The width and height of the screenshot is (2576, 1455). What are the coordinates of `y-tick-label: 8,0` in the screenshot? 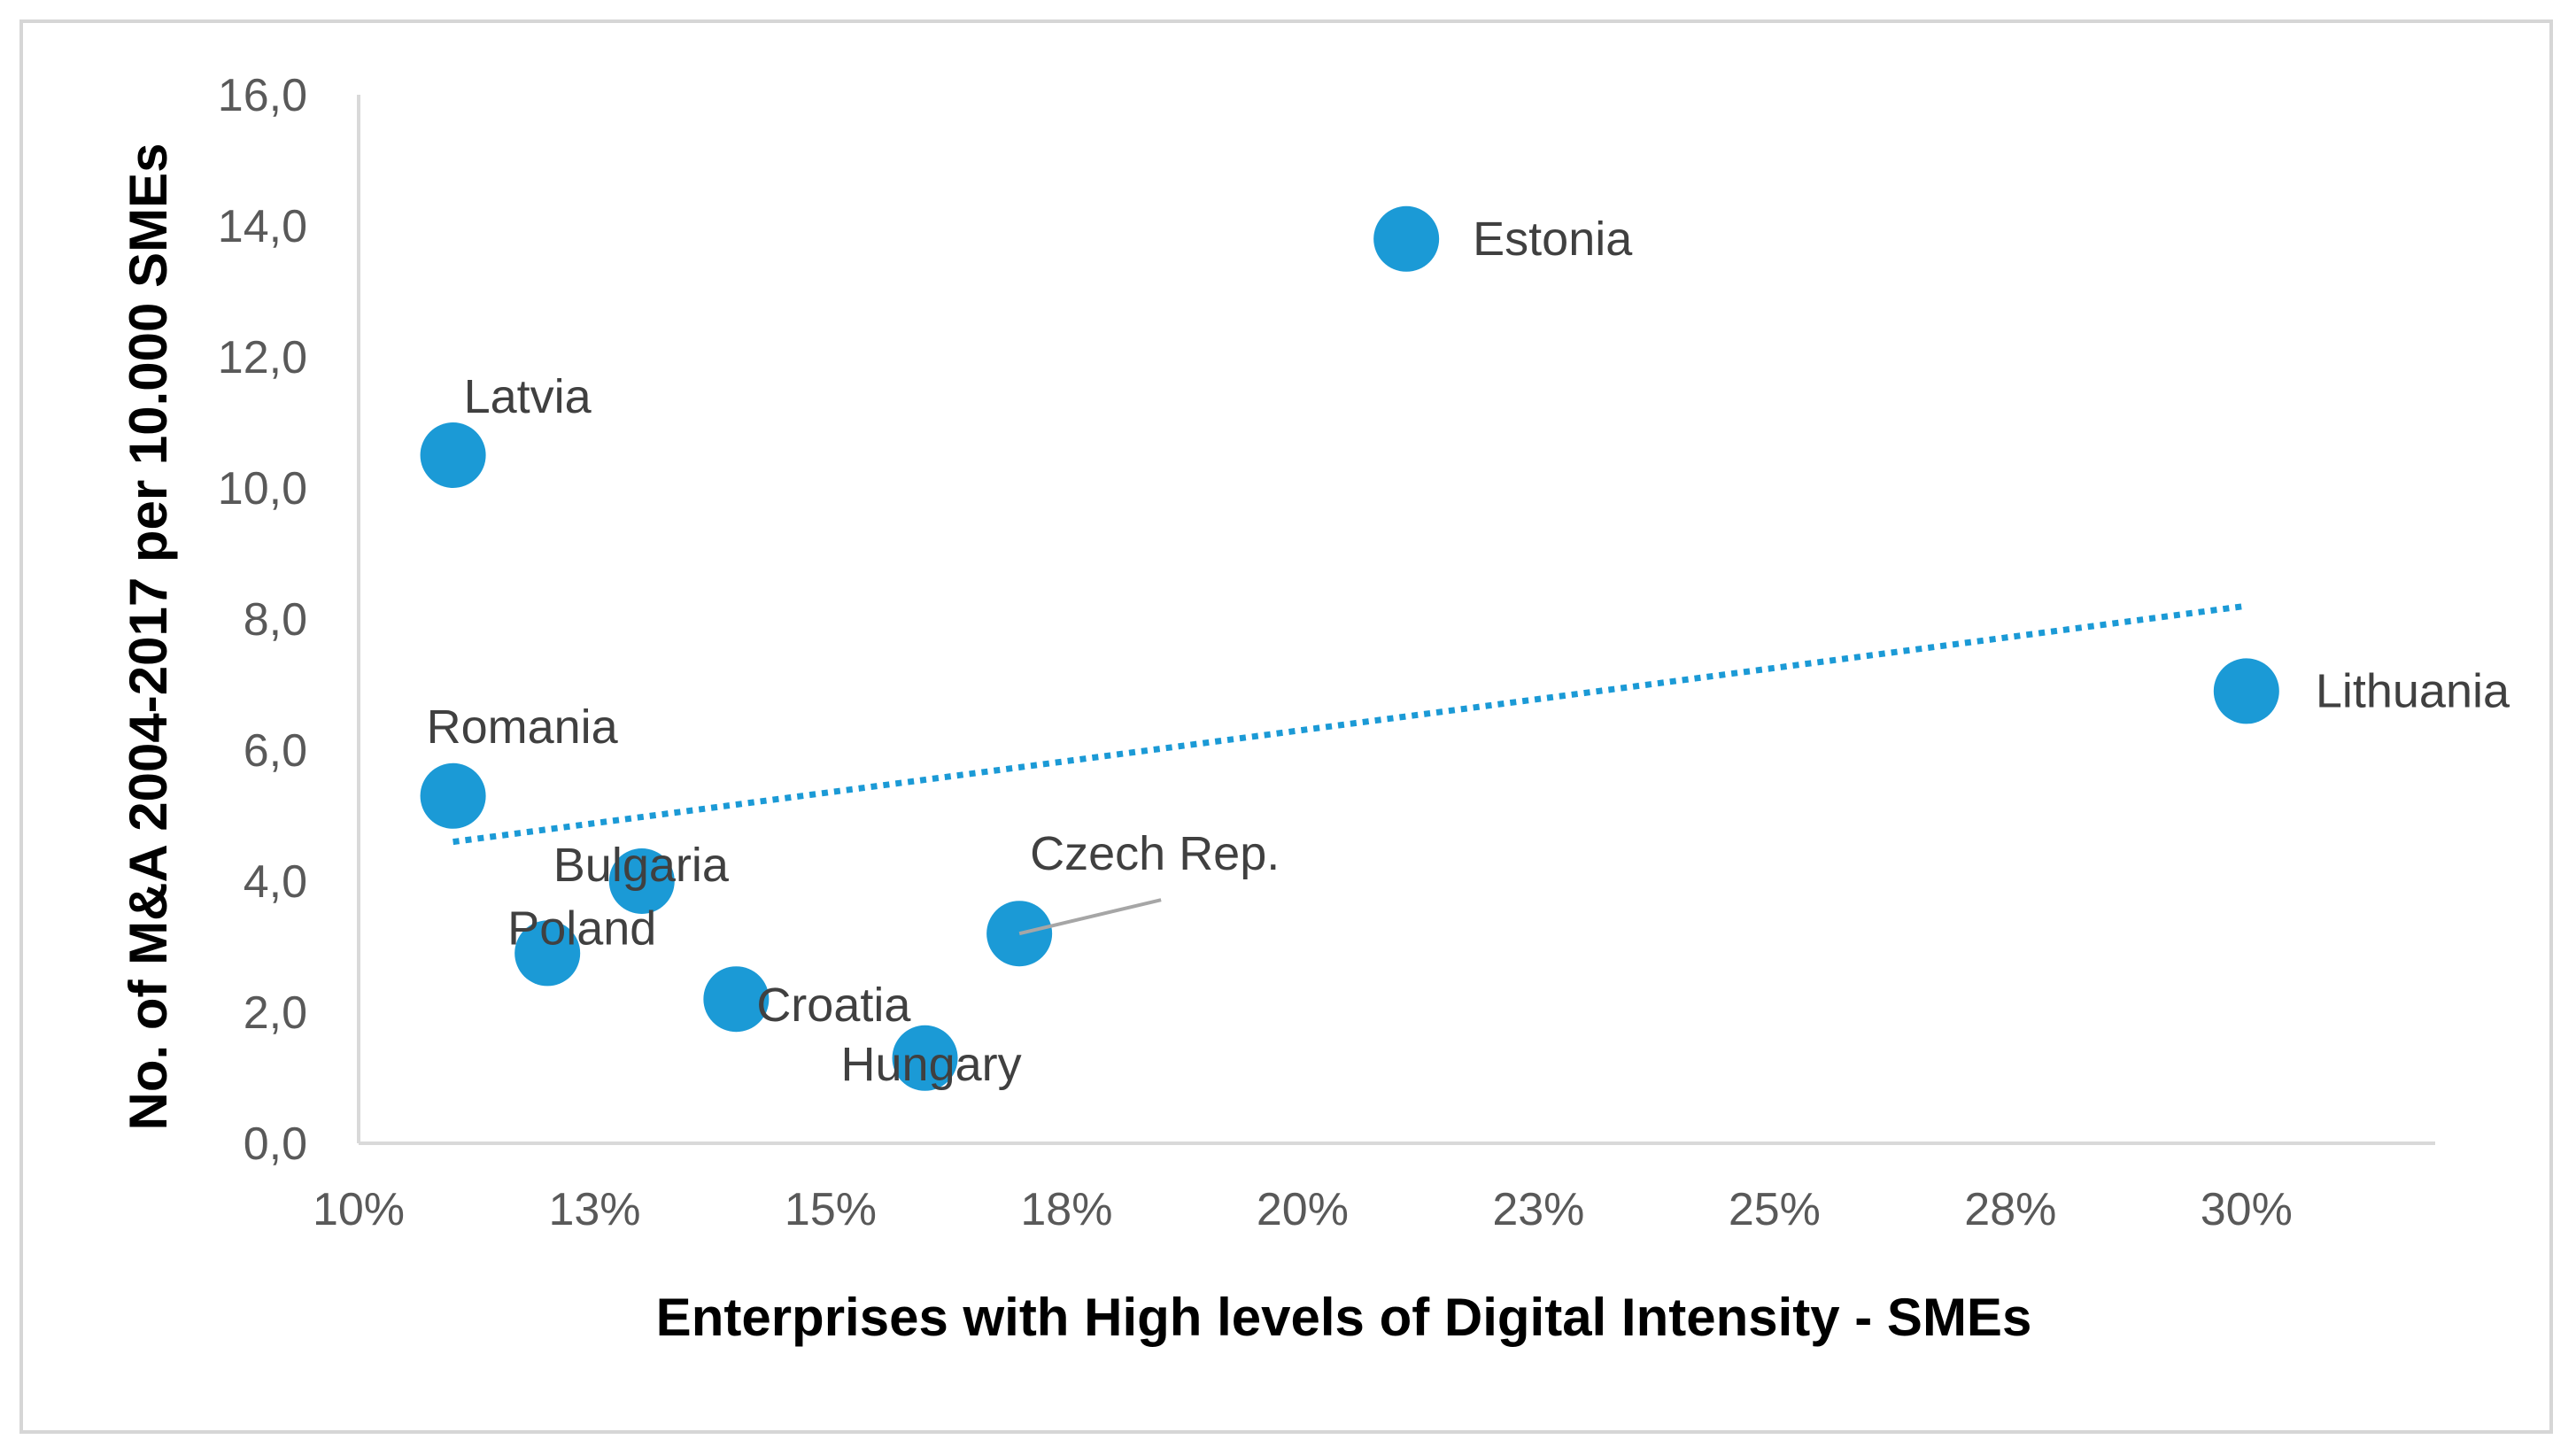 It's located at (275, 620).